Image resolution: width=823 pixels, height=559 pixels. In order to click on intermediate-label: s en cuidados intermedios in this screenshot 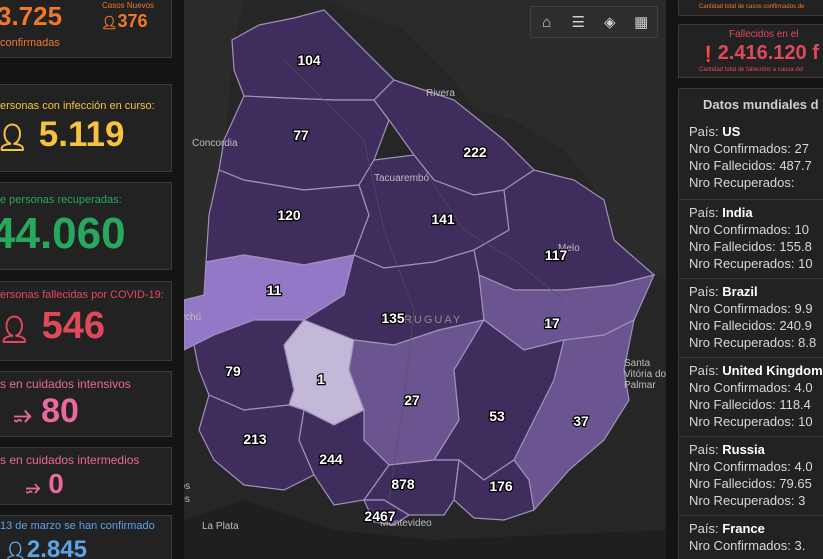, I will do `click(70, 460)`.